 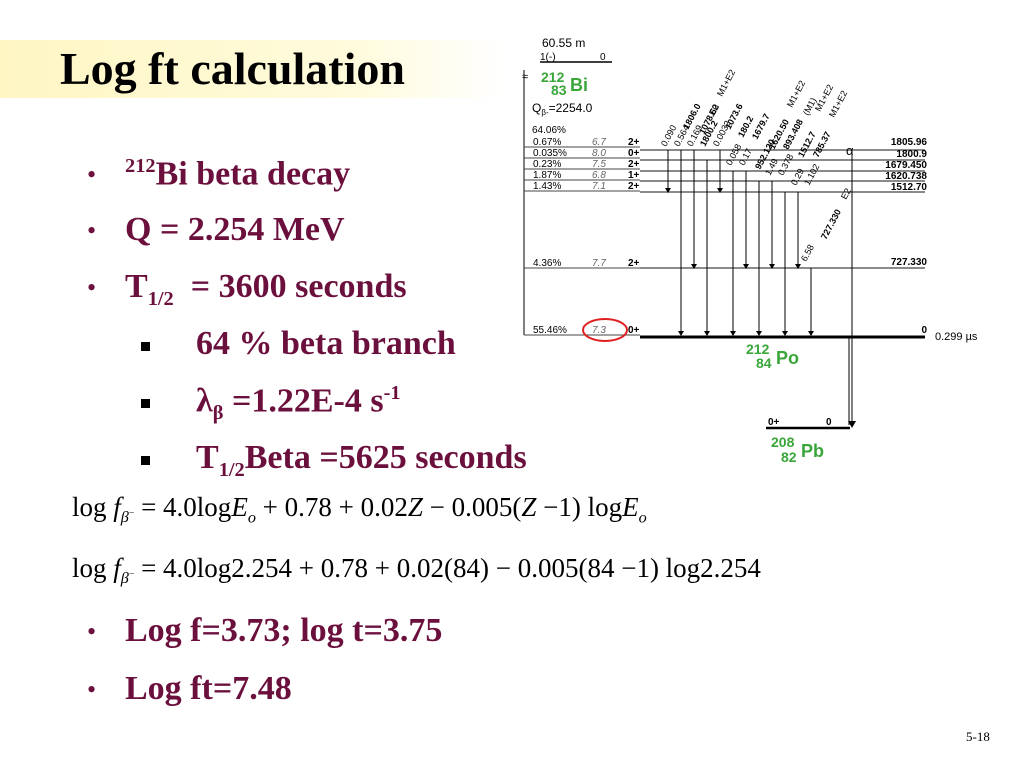 What do you see at coordinates (525, 77) in the screenshot?
I see `wavy-mark: ≈` at bounding box center [525, 77].